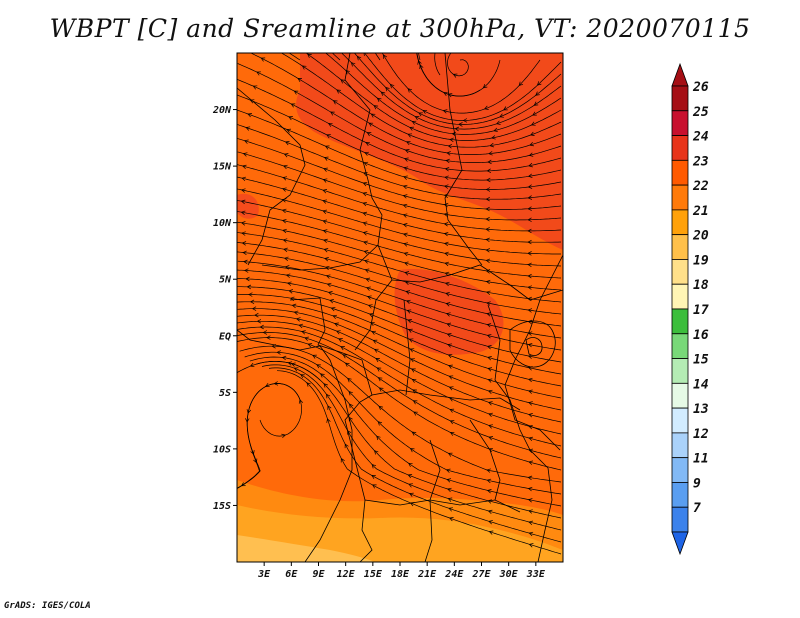  Describe the element at coordinates (400, 574) in the screenshot. I see `lon-tick-label: 18E` at that location.